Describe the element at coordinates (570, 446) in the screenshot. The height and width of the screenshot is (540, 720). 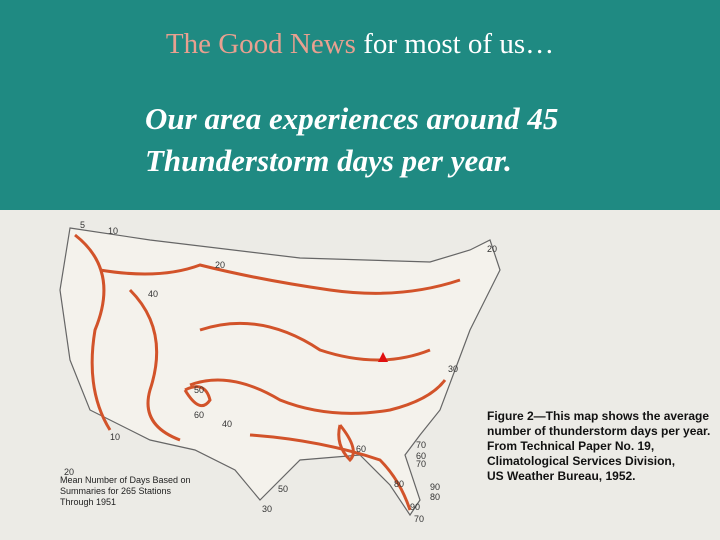
I see `caption: From Technical Paper No. 19,` at that location.